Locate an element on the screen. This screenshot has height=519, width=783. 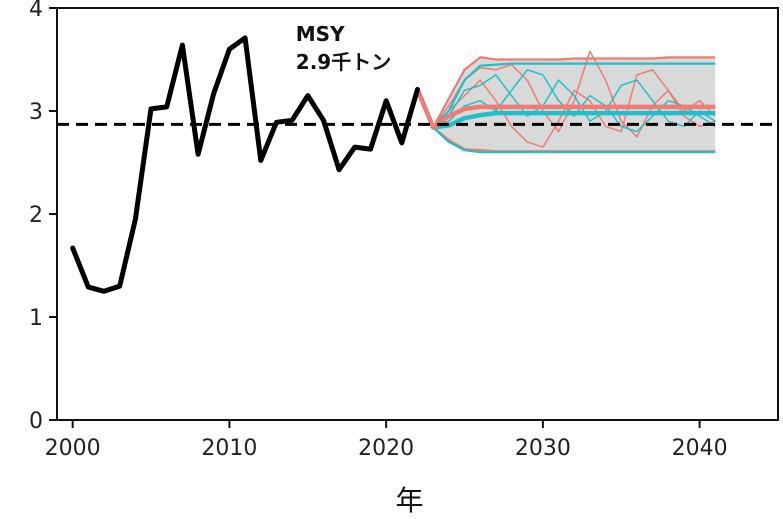
x-tick-label-2020: 2020 is located at coordinates (386, 448).